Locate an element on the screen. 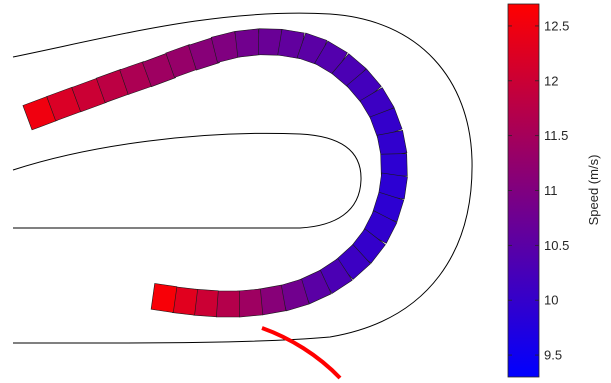  colorbar-tick-label: 9.5 is located at coordinates (553, 355).